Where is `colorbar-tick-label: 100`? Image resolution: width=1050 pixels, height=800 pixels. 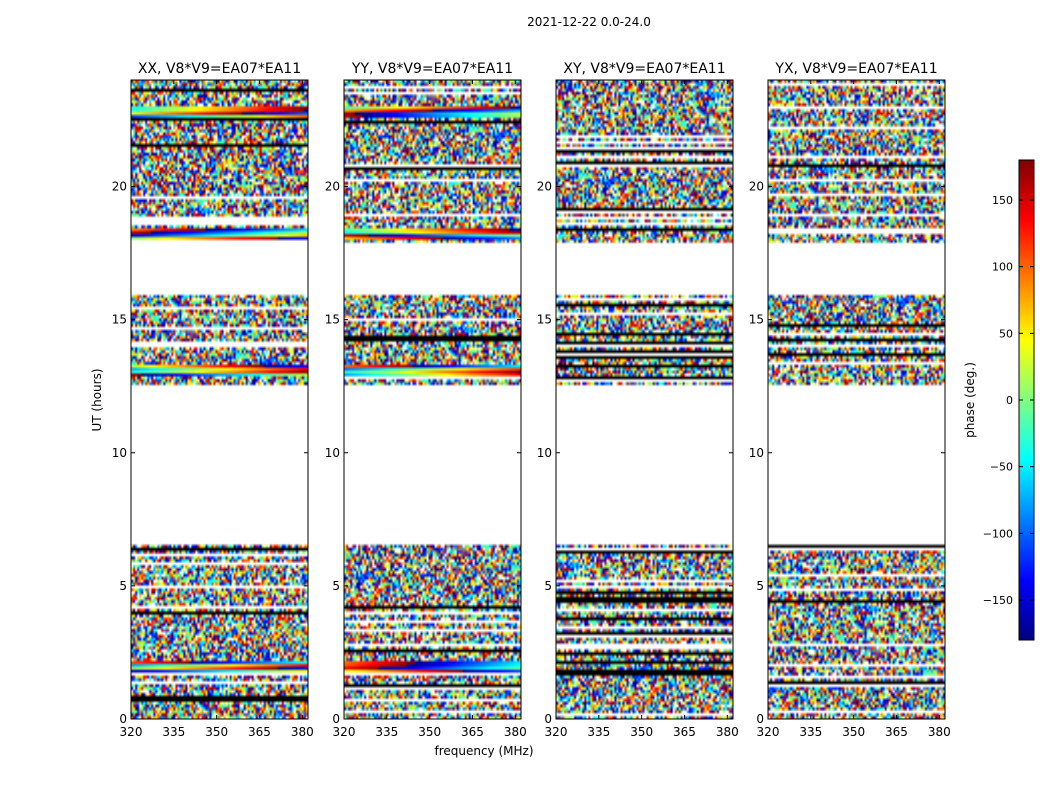
colorbar-tick-label: 100 is located at coordinates (1002, 267).